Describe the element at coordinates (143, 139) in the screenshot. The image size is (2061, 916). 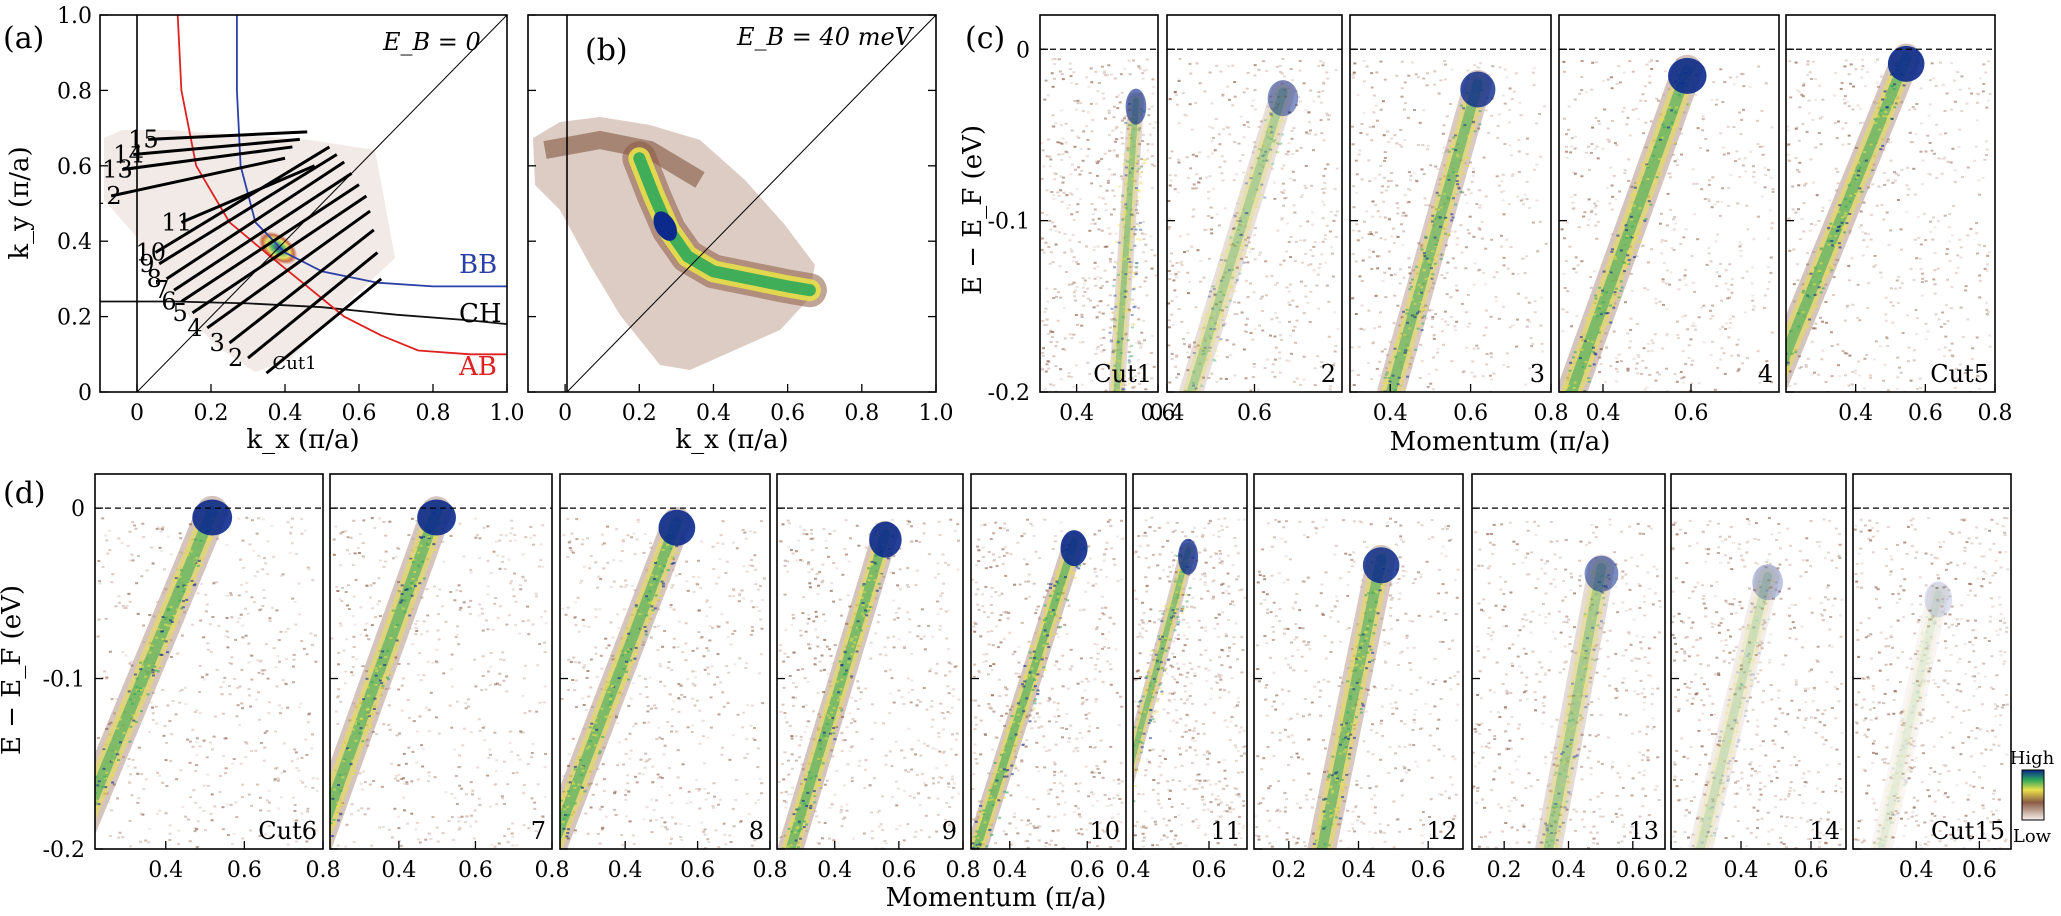
I see `cut-label-15: 15` at that location.